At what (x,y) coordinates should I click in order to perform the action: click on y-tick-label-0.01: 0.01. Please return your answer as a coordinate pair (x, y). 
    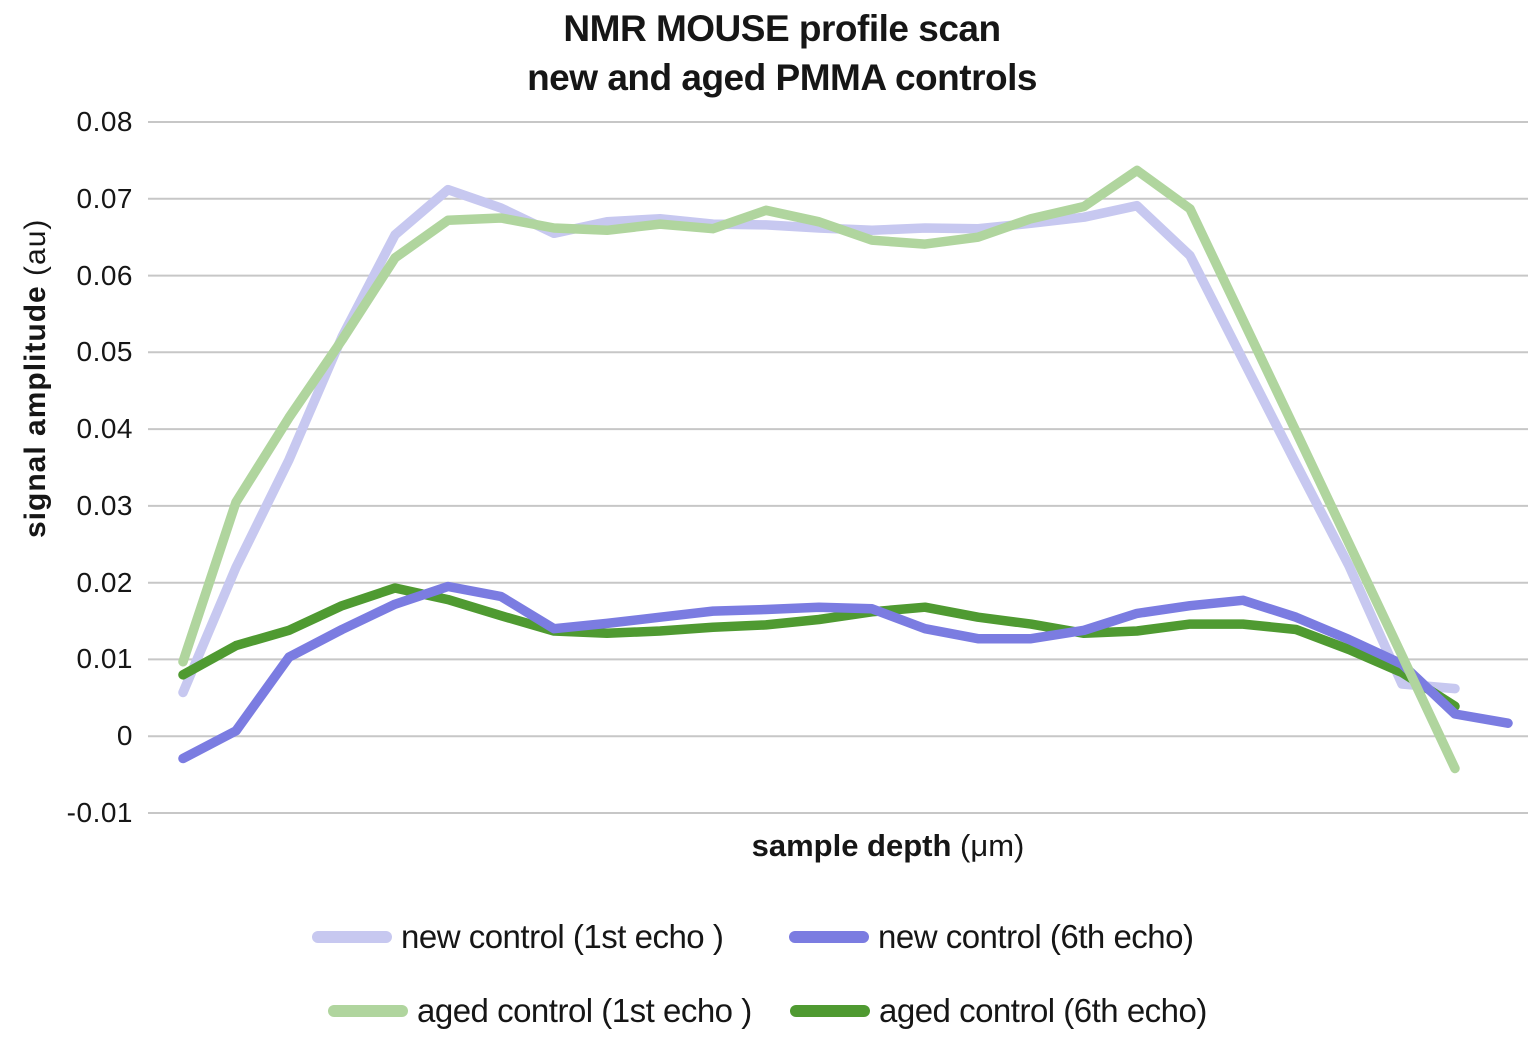
    Looking at the image, I should click on (104, 659).